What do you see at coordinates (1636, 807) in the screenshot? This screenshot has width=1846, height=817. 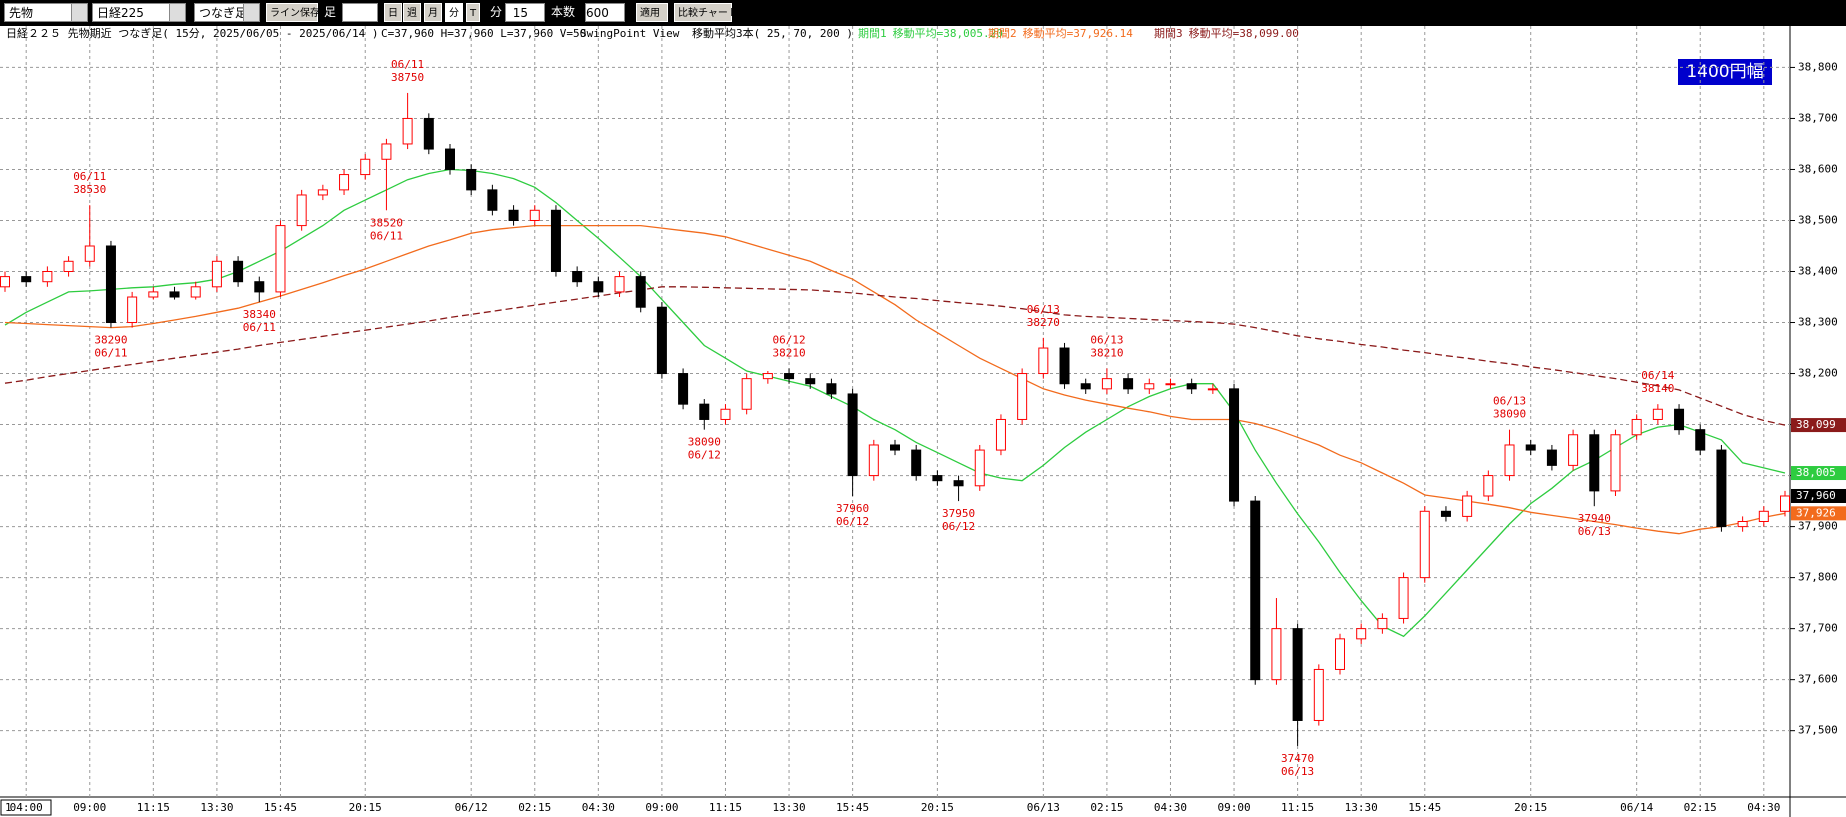 I see `x-tick-label: 06/14` at bounding box center [1636, 807].